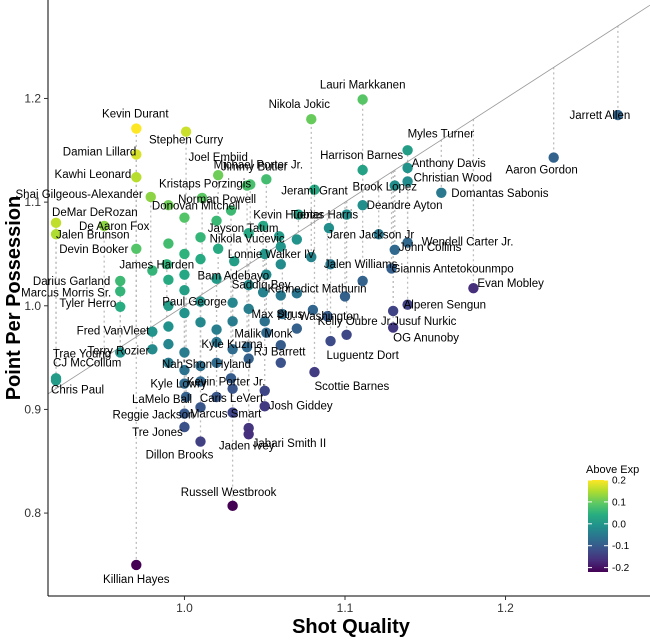 This screenshot has height=640, width=650. Describe the element at coordinates (318, 317) in the screenshot. I see `point-label: P.J. Washington` at that location.